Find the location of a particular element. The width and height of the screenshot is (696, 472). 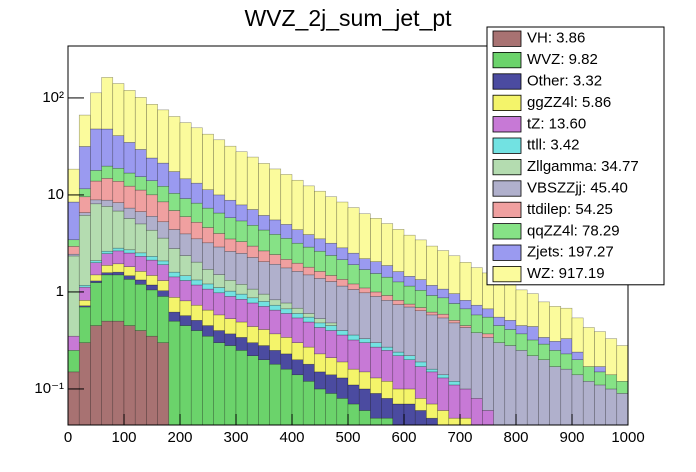

x-tick-label: 0 is located at coordinates (68, 437).